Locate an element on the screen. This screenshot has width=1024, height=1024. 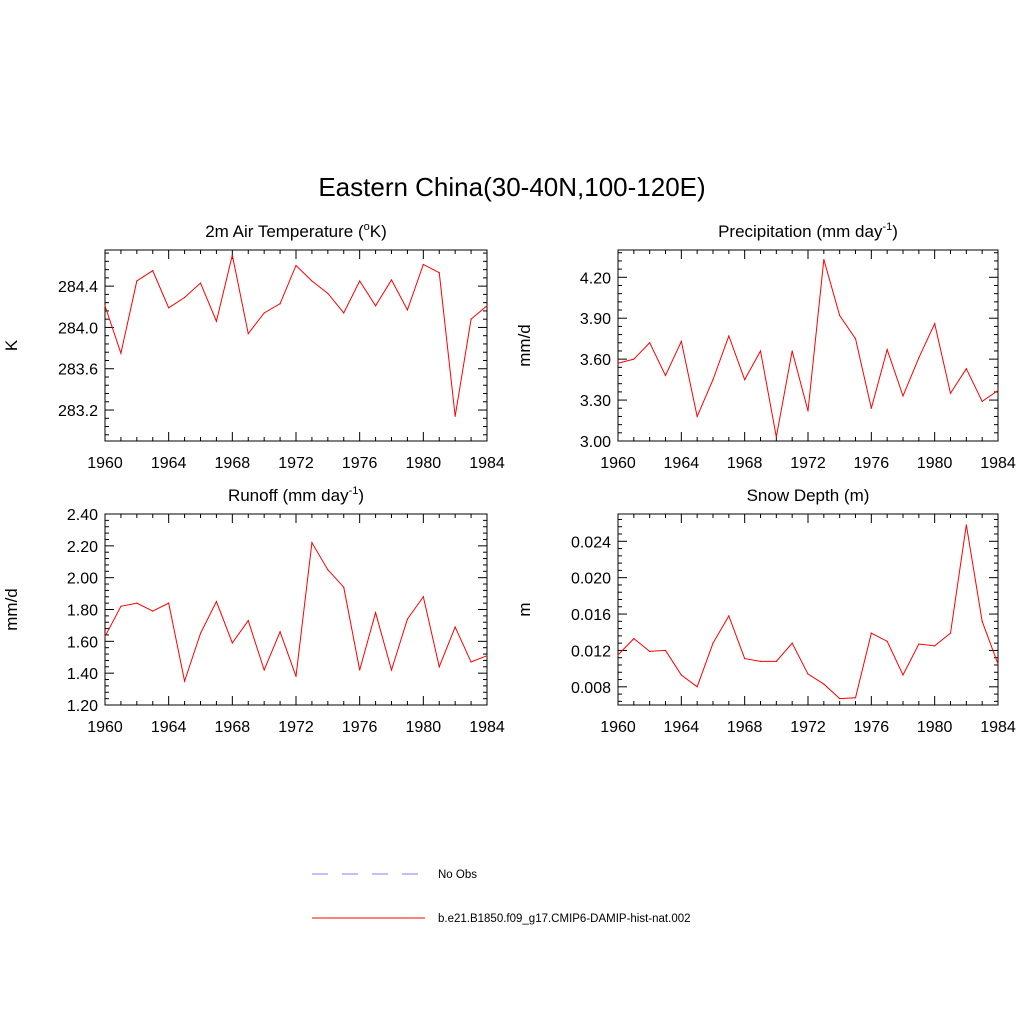
panel-title-superscript: o is located at coordinates (367, 227).